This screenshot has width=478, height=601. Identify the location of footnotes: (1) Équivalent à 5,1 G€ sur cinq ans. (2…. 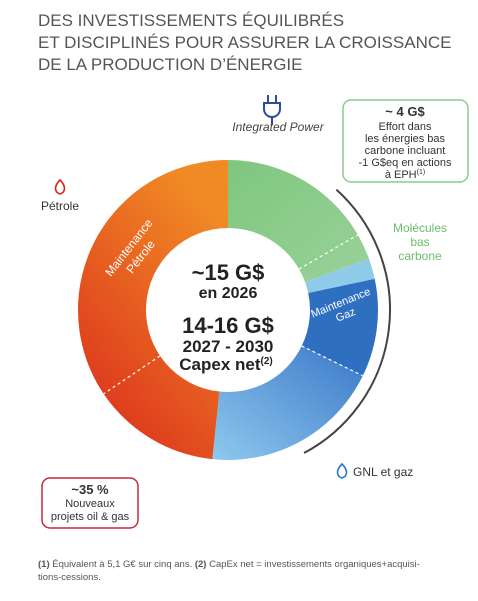
(229, 571).